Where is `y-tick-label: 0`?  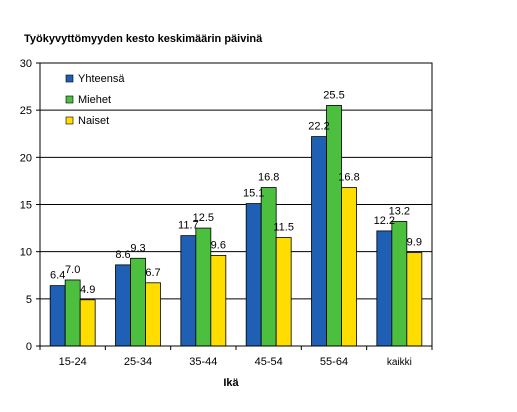 y-tick-label: 0 is located at coordinates (29, 347).